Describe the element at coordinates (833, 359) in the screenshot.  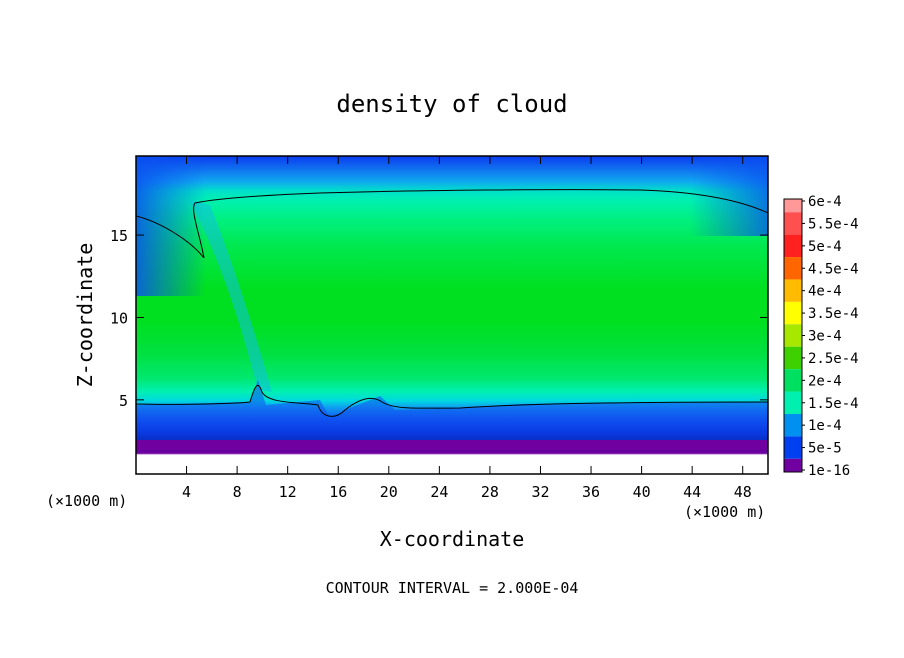
I see `colorbar-label: 2.5e-4` at that location.